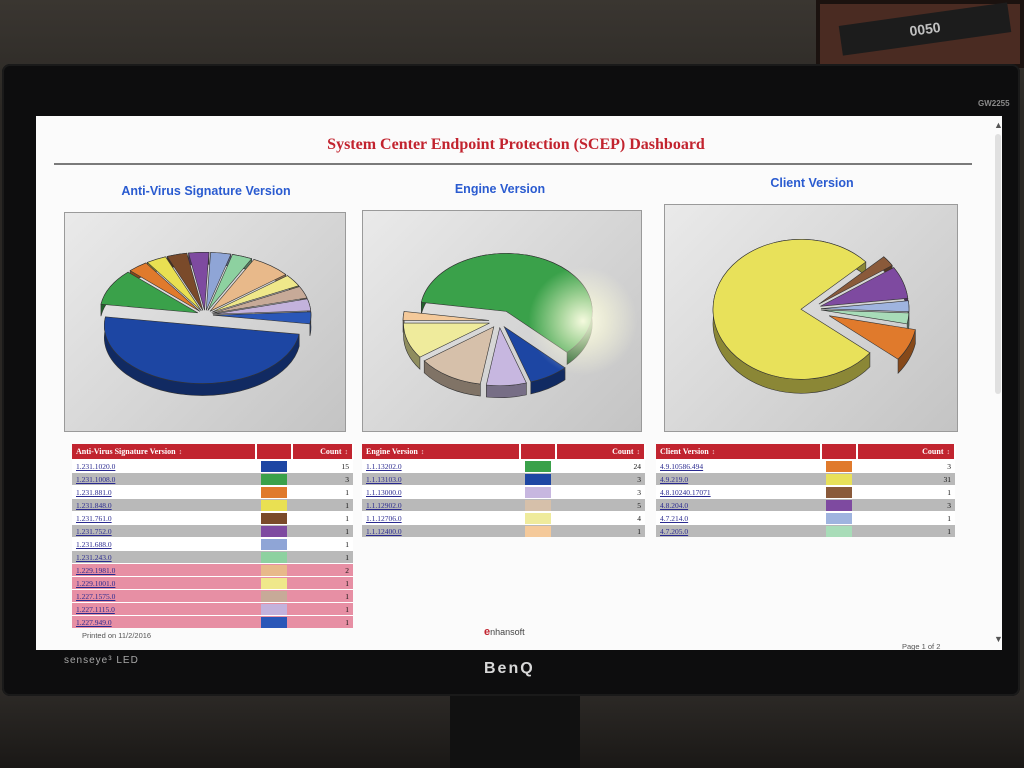 This screenshot has height=768, width=1024. I want to click on version-link: 4.9.10586.494, so click(739, 466).